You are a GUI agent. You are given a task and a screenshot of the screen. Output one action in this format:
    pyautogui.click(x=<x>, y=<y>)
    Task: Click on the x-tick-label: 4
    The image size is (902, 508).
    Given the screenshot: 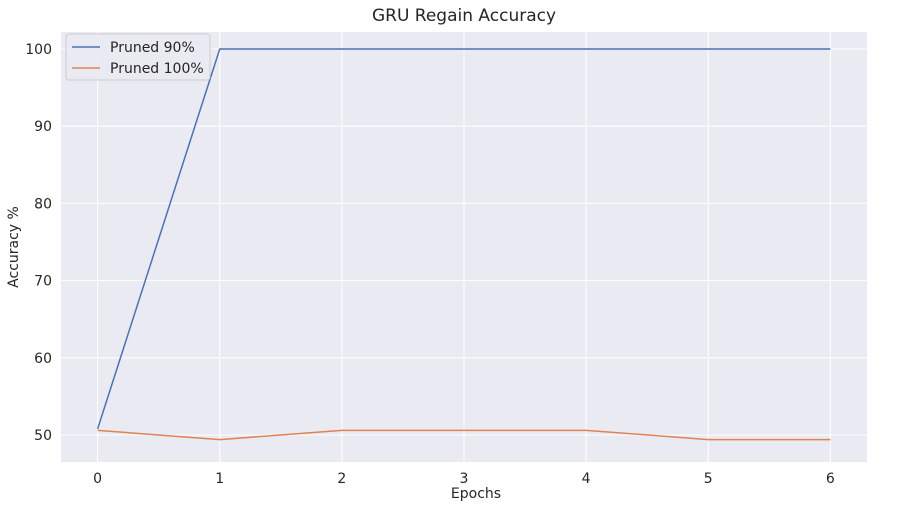 What is the action you would take?
    pyautogui.click(x=586, y=479)
    